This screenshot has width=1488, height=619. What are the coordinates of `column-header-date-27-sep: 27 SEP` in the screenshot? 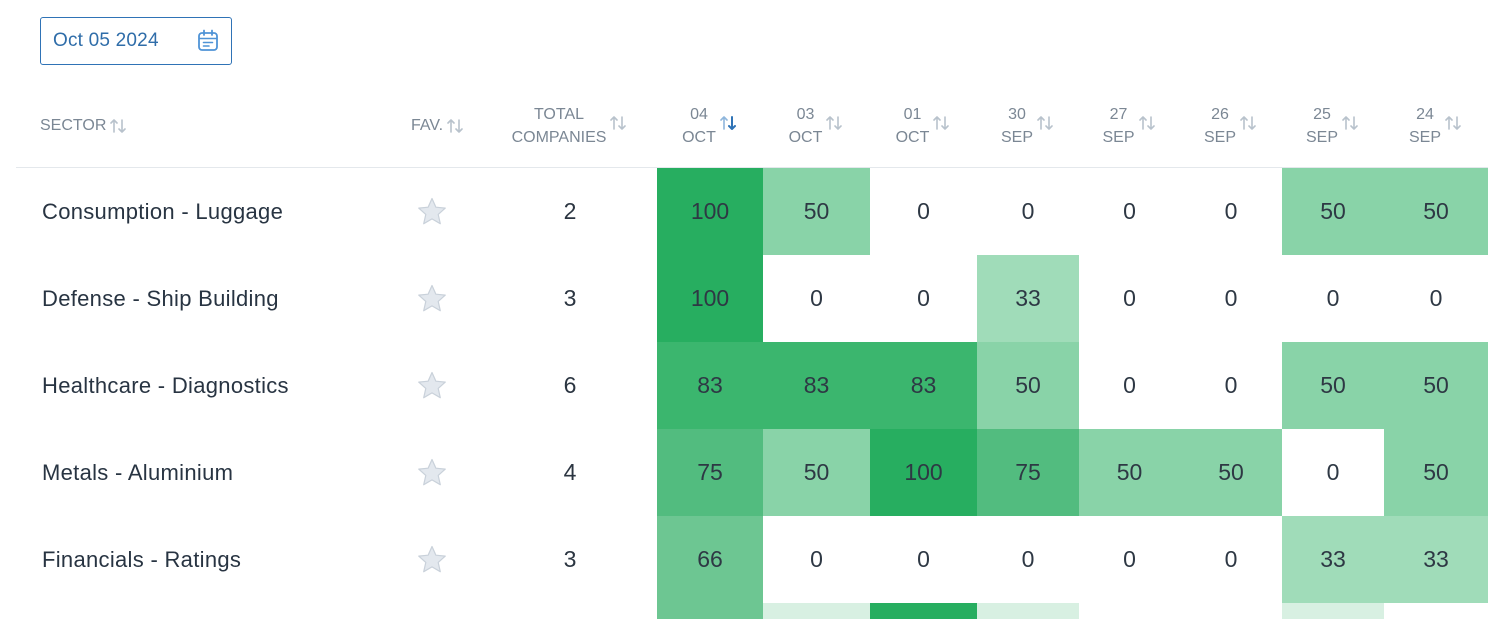 It's located at (1129, 126).